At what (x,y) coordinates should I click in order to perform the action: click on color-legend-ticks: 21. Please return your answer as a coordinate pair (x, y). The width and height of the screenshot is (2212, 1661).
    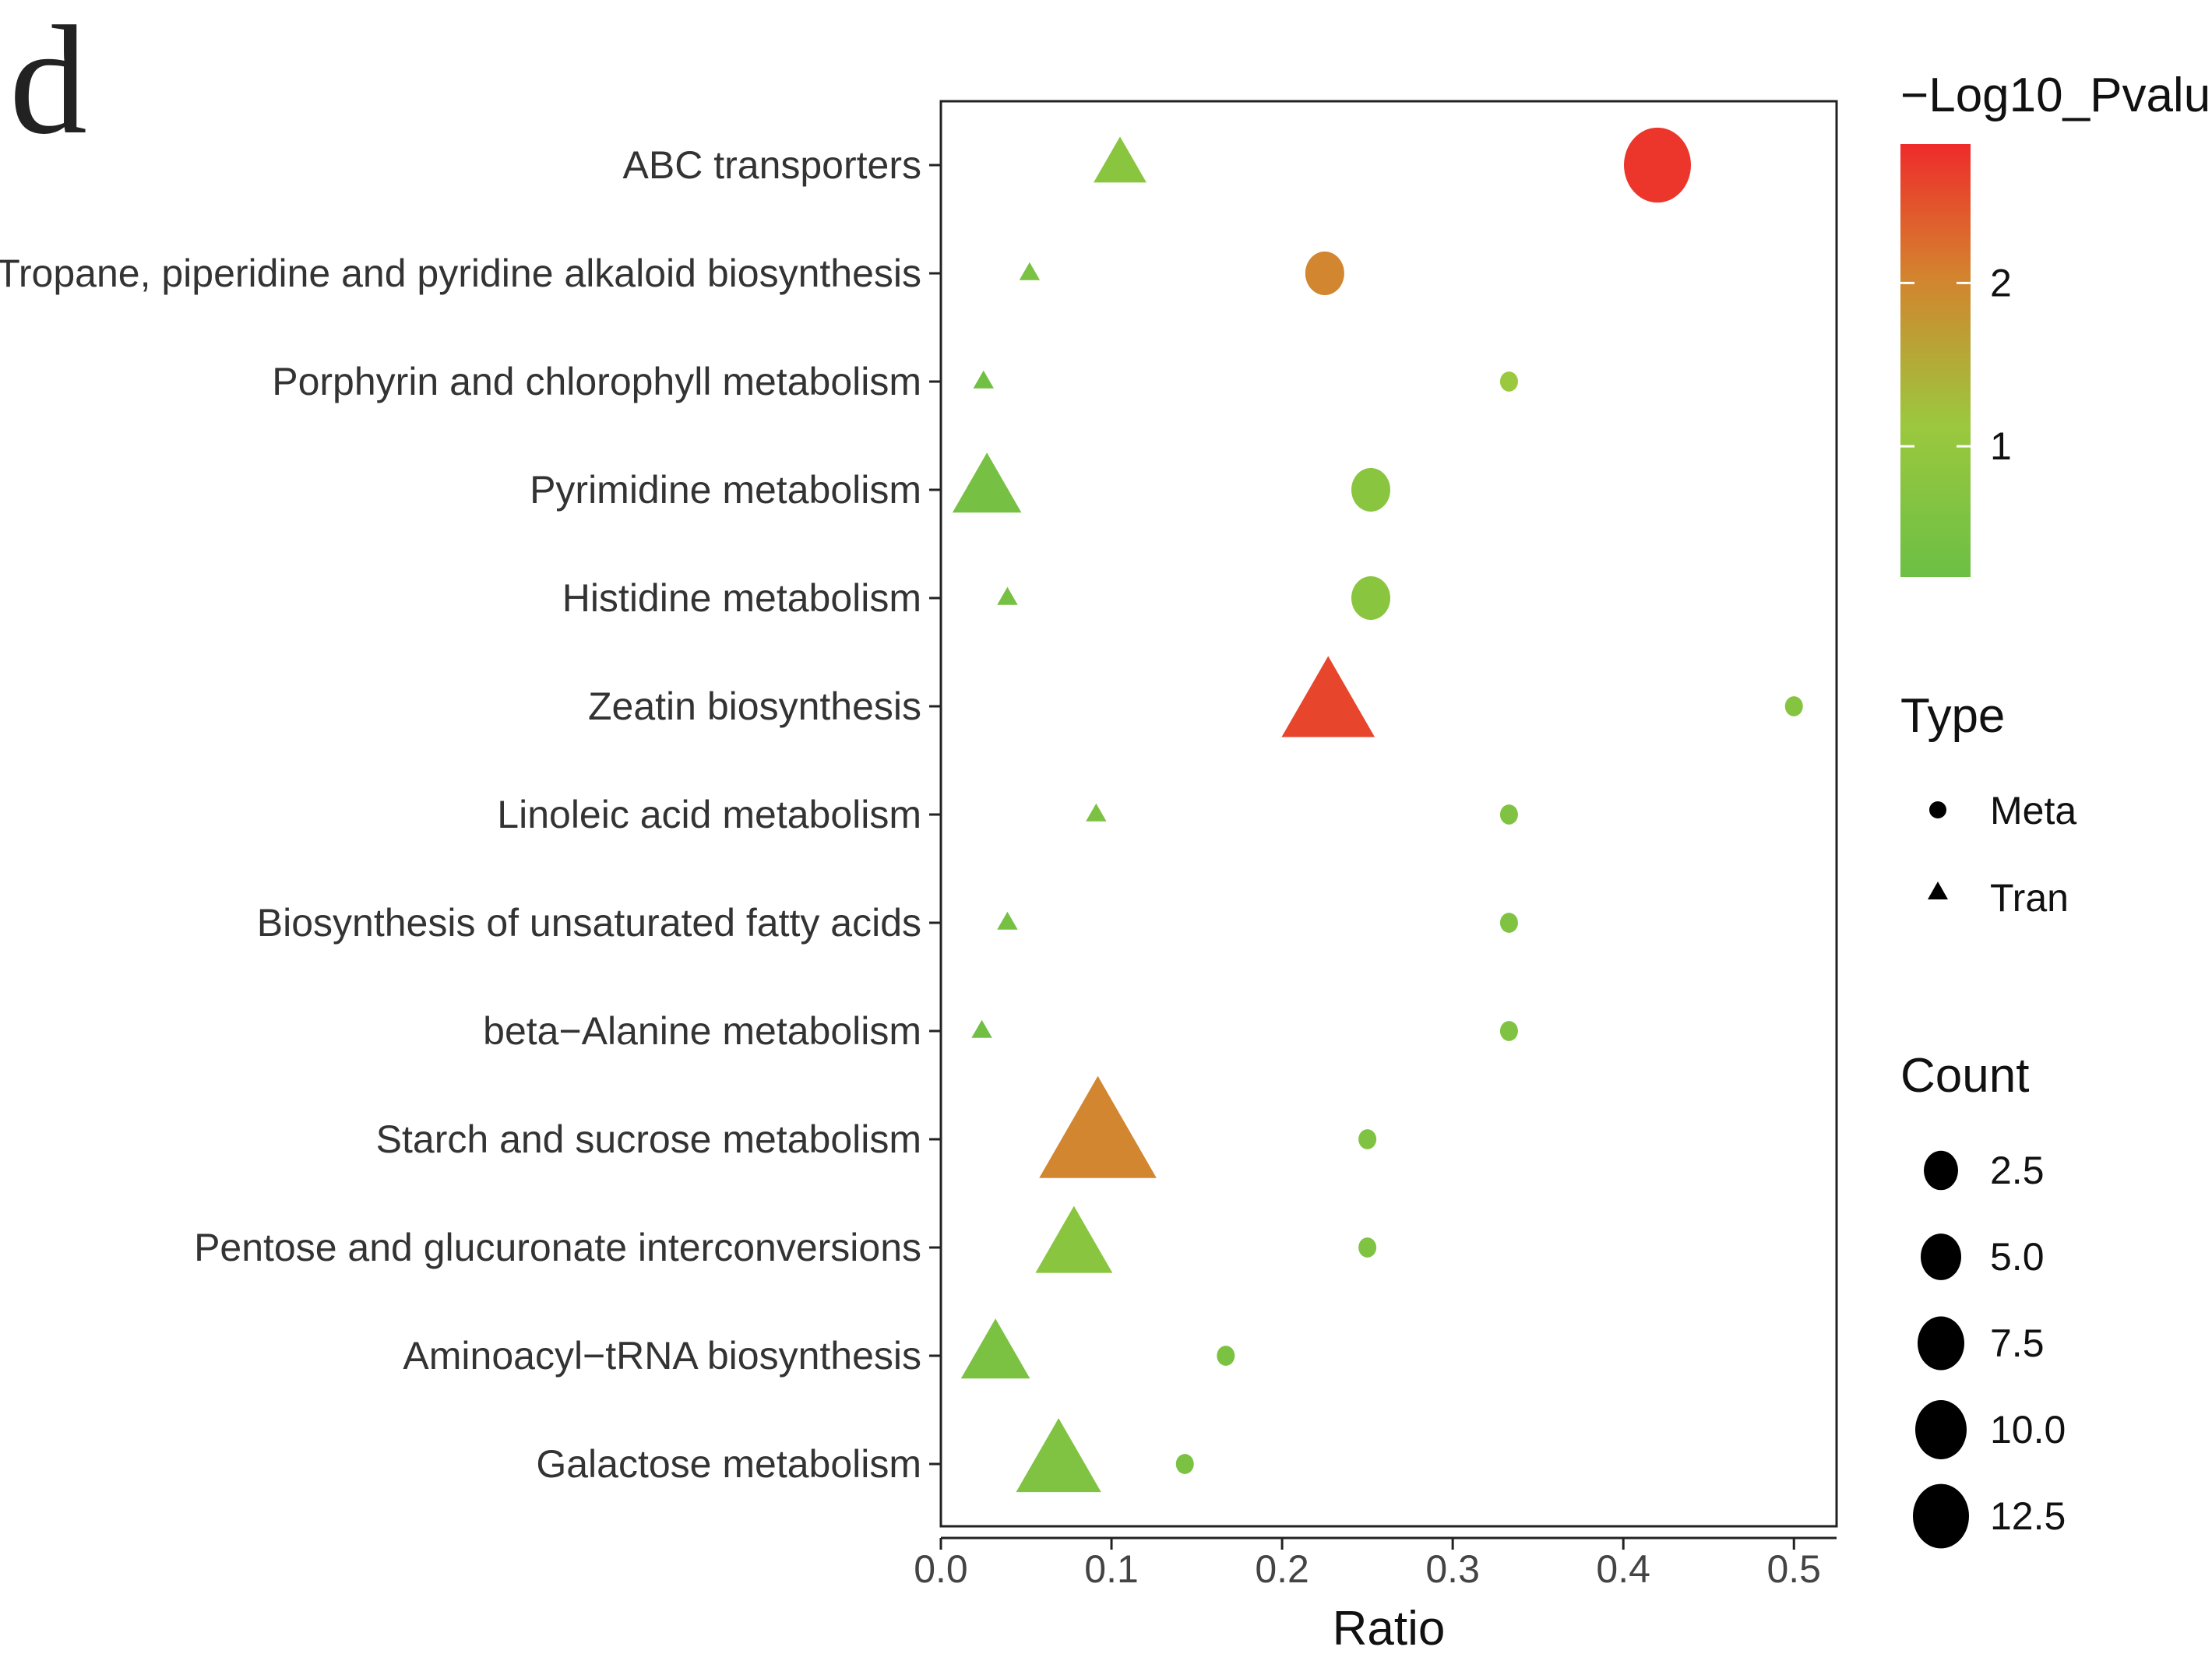
    Looking at the image, I should click on (1956, 364).